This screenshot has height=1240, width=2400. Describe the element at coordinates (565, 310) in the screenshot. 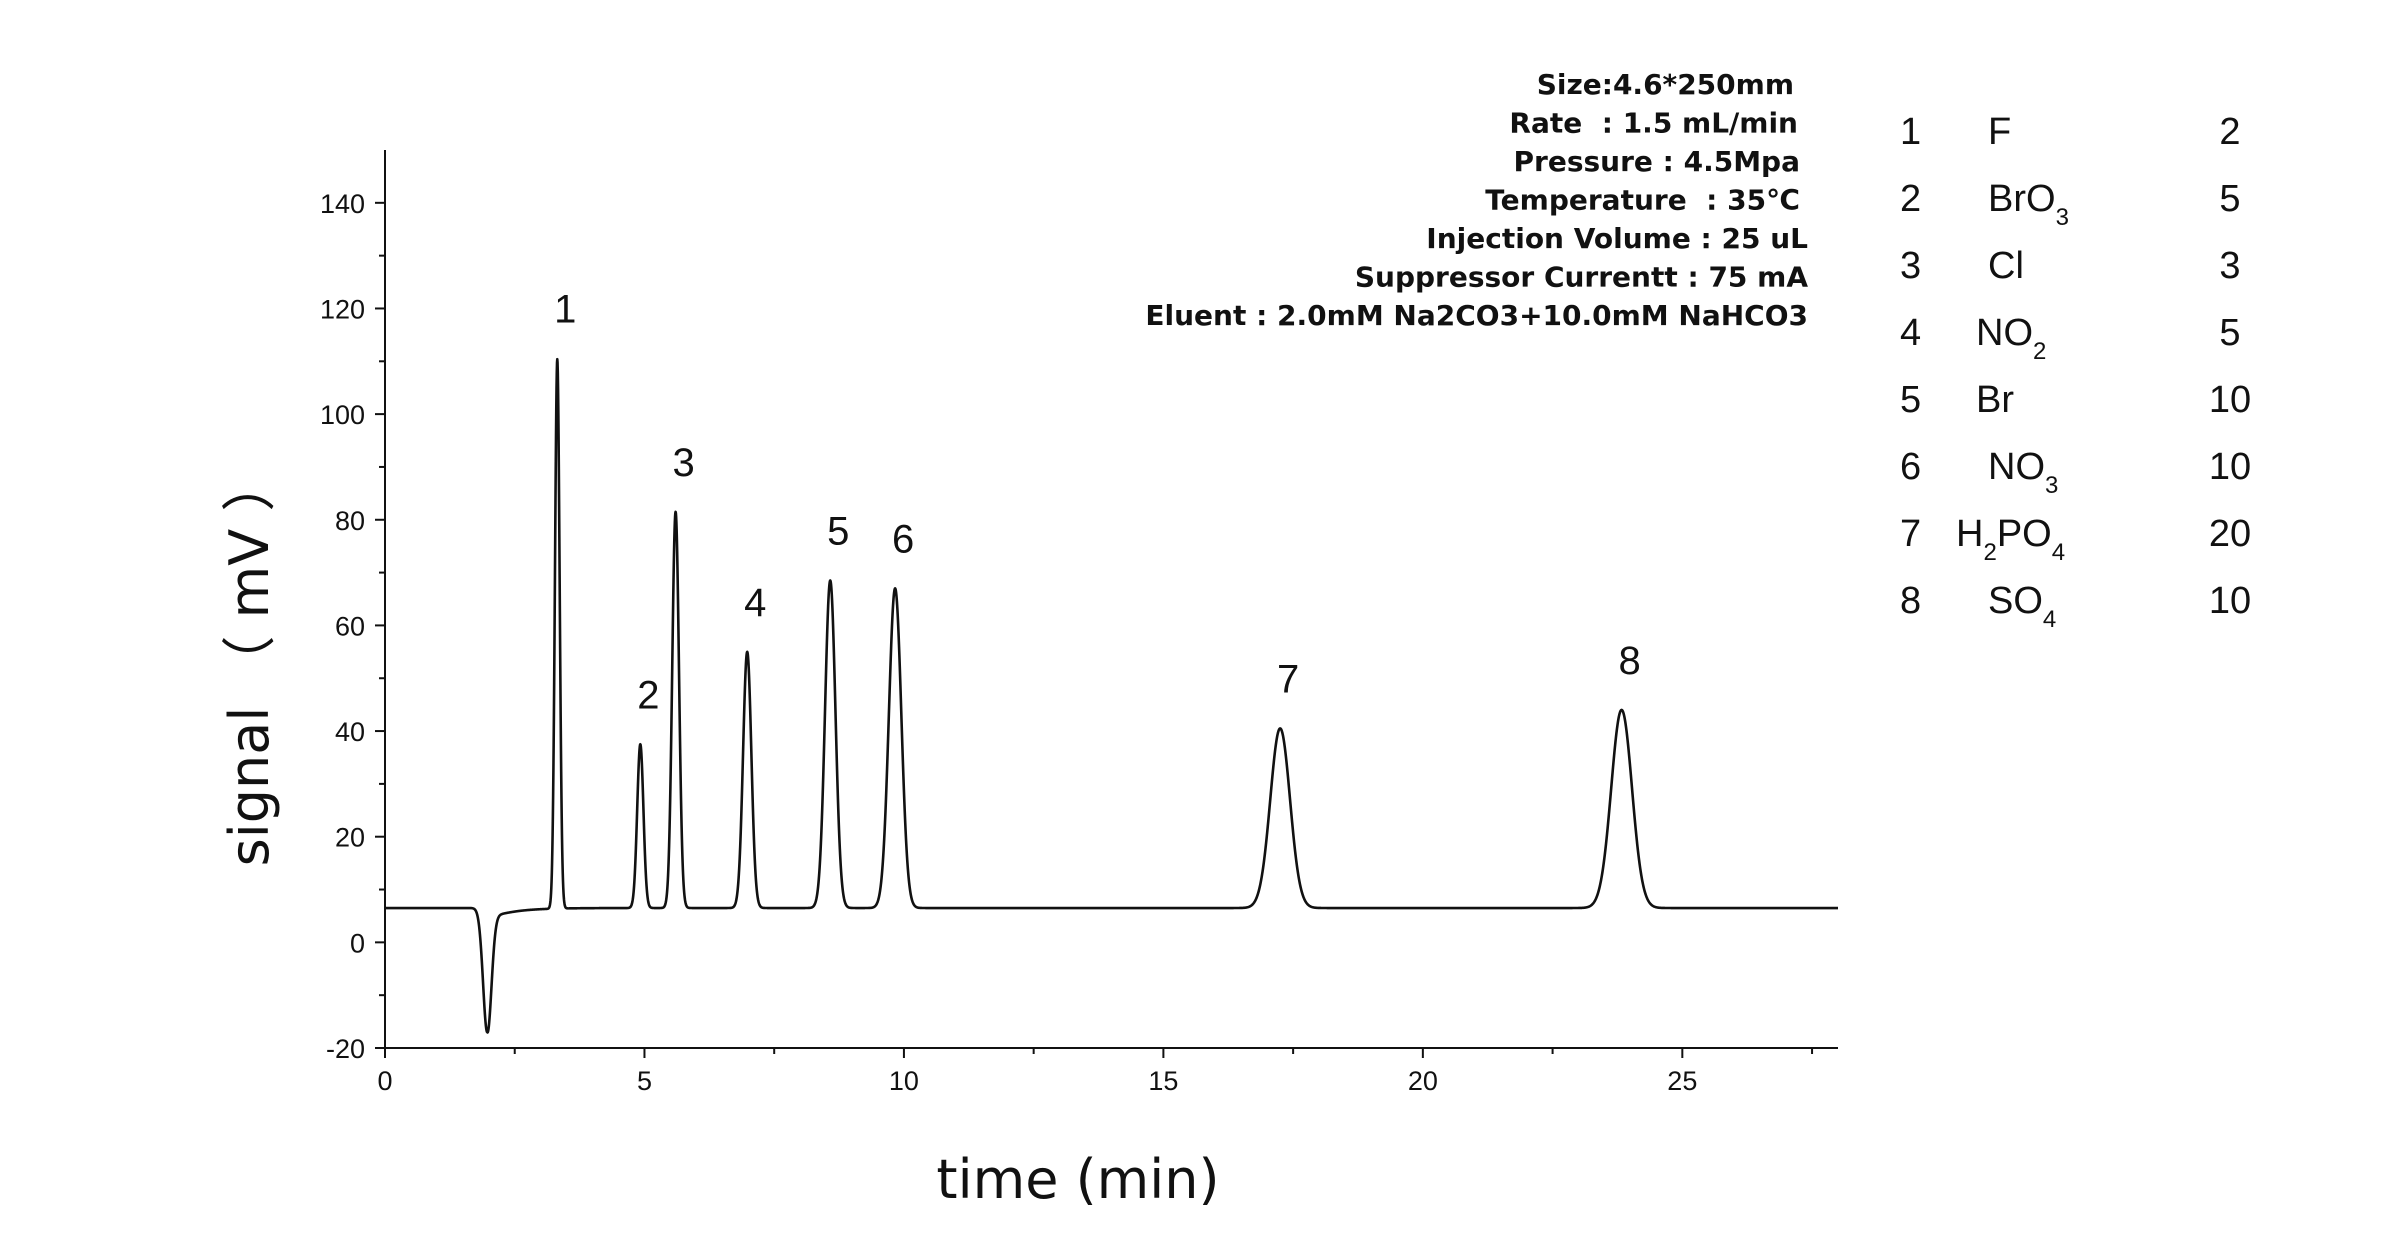

I see `peak-label: 1` at that location.